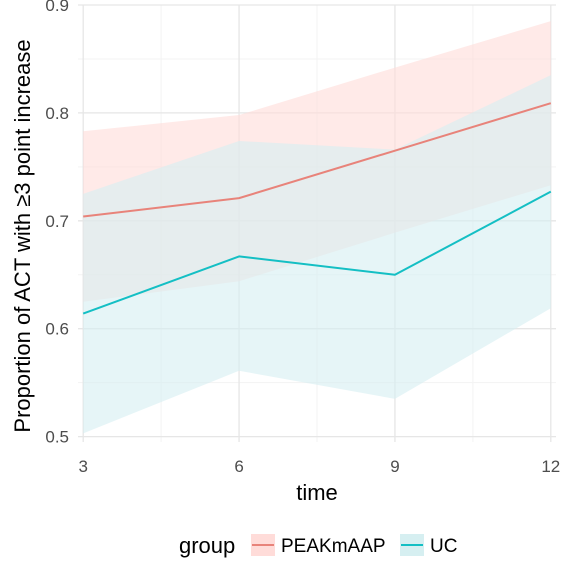  What do you see at coordinates (394, 466) in the screenshot?
I see `x-tick-label: 9` at bounding box center [394, 466].